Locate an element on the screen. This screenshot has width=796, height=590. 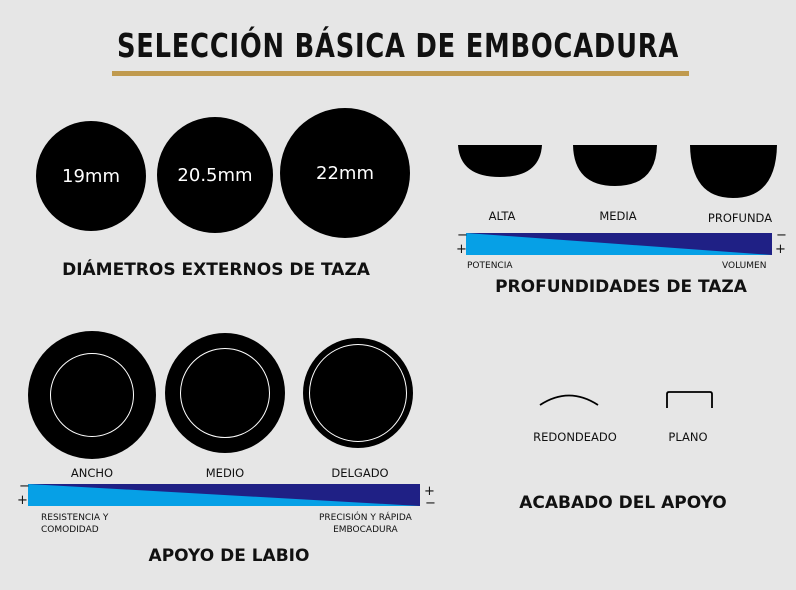
scale-label-resistencia: RESISTENCIA Y COMODIDAD is located at coordinates (74, 524).